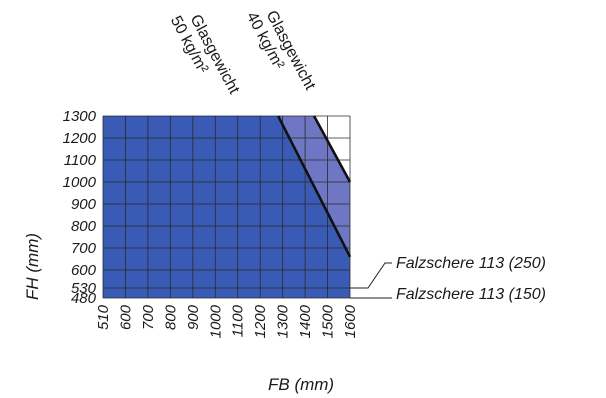 This screenshot has height=398, width=606. Describe the element at coordinates (84, 298) in the screenshot. I see `y-tick-label-480: 480` at that location.